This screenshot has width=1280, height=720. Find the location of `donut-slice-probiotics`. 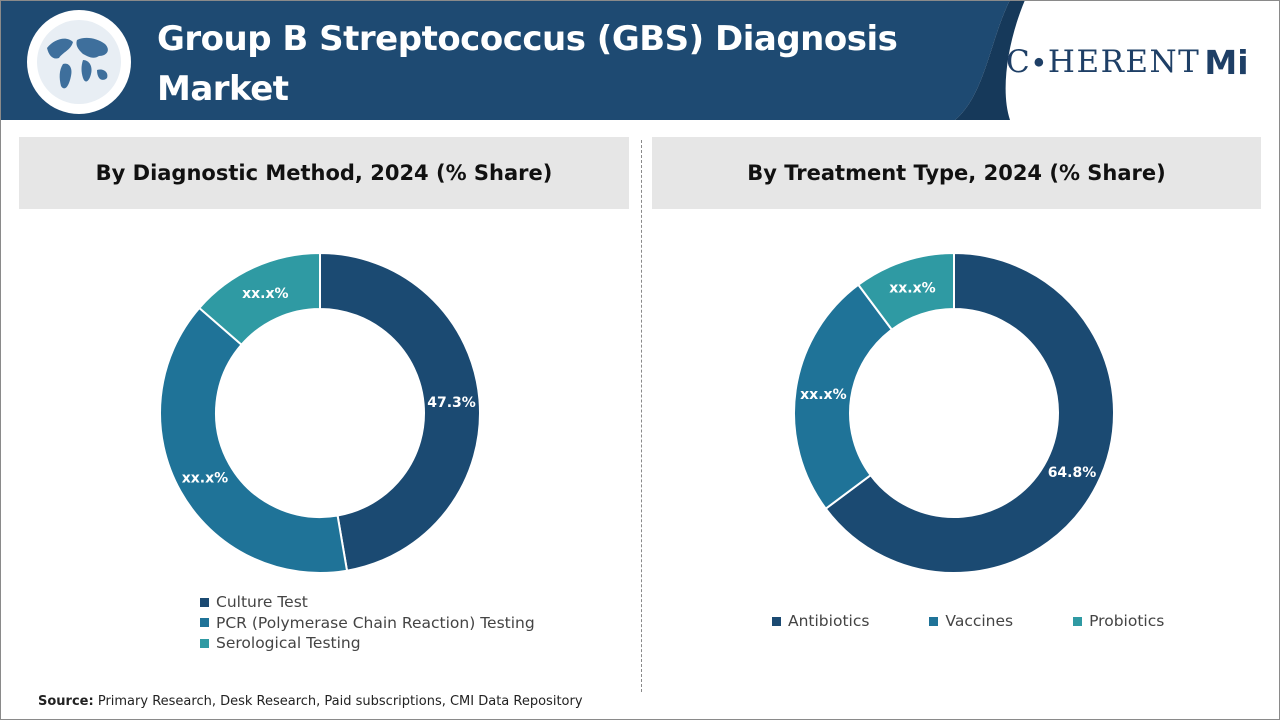

donut-slice-probiotics is located at coordinates (905, 291).